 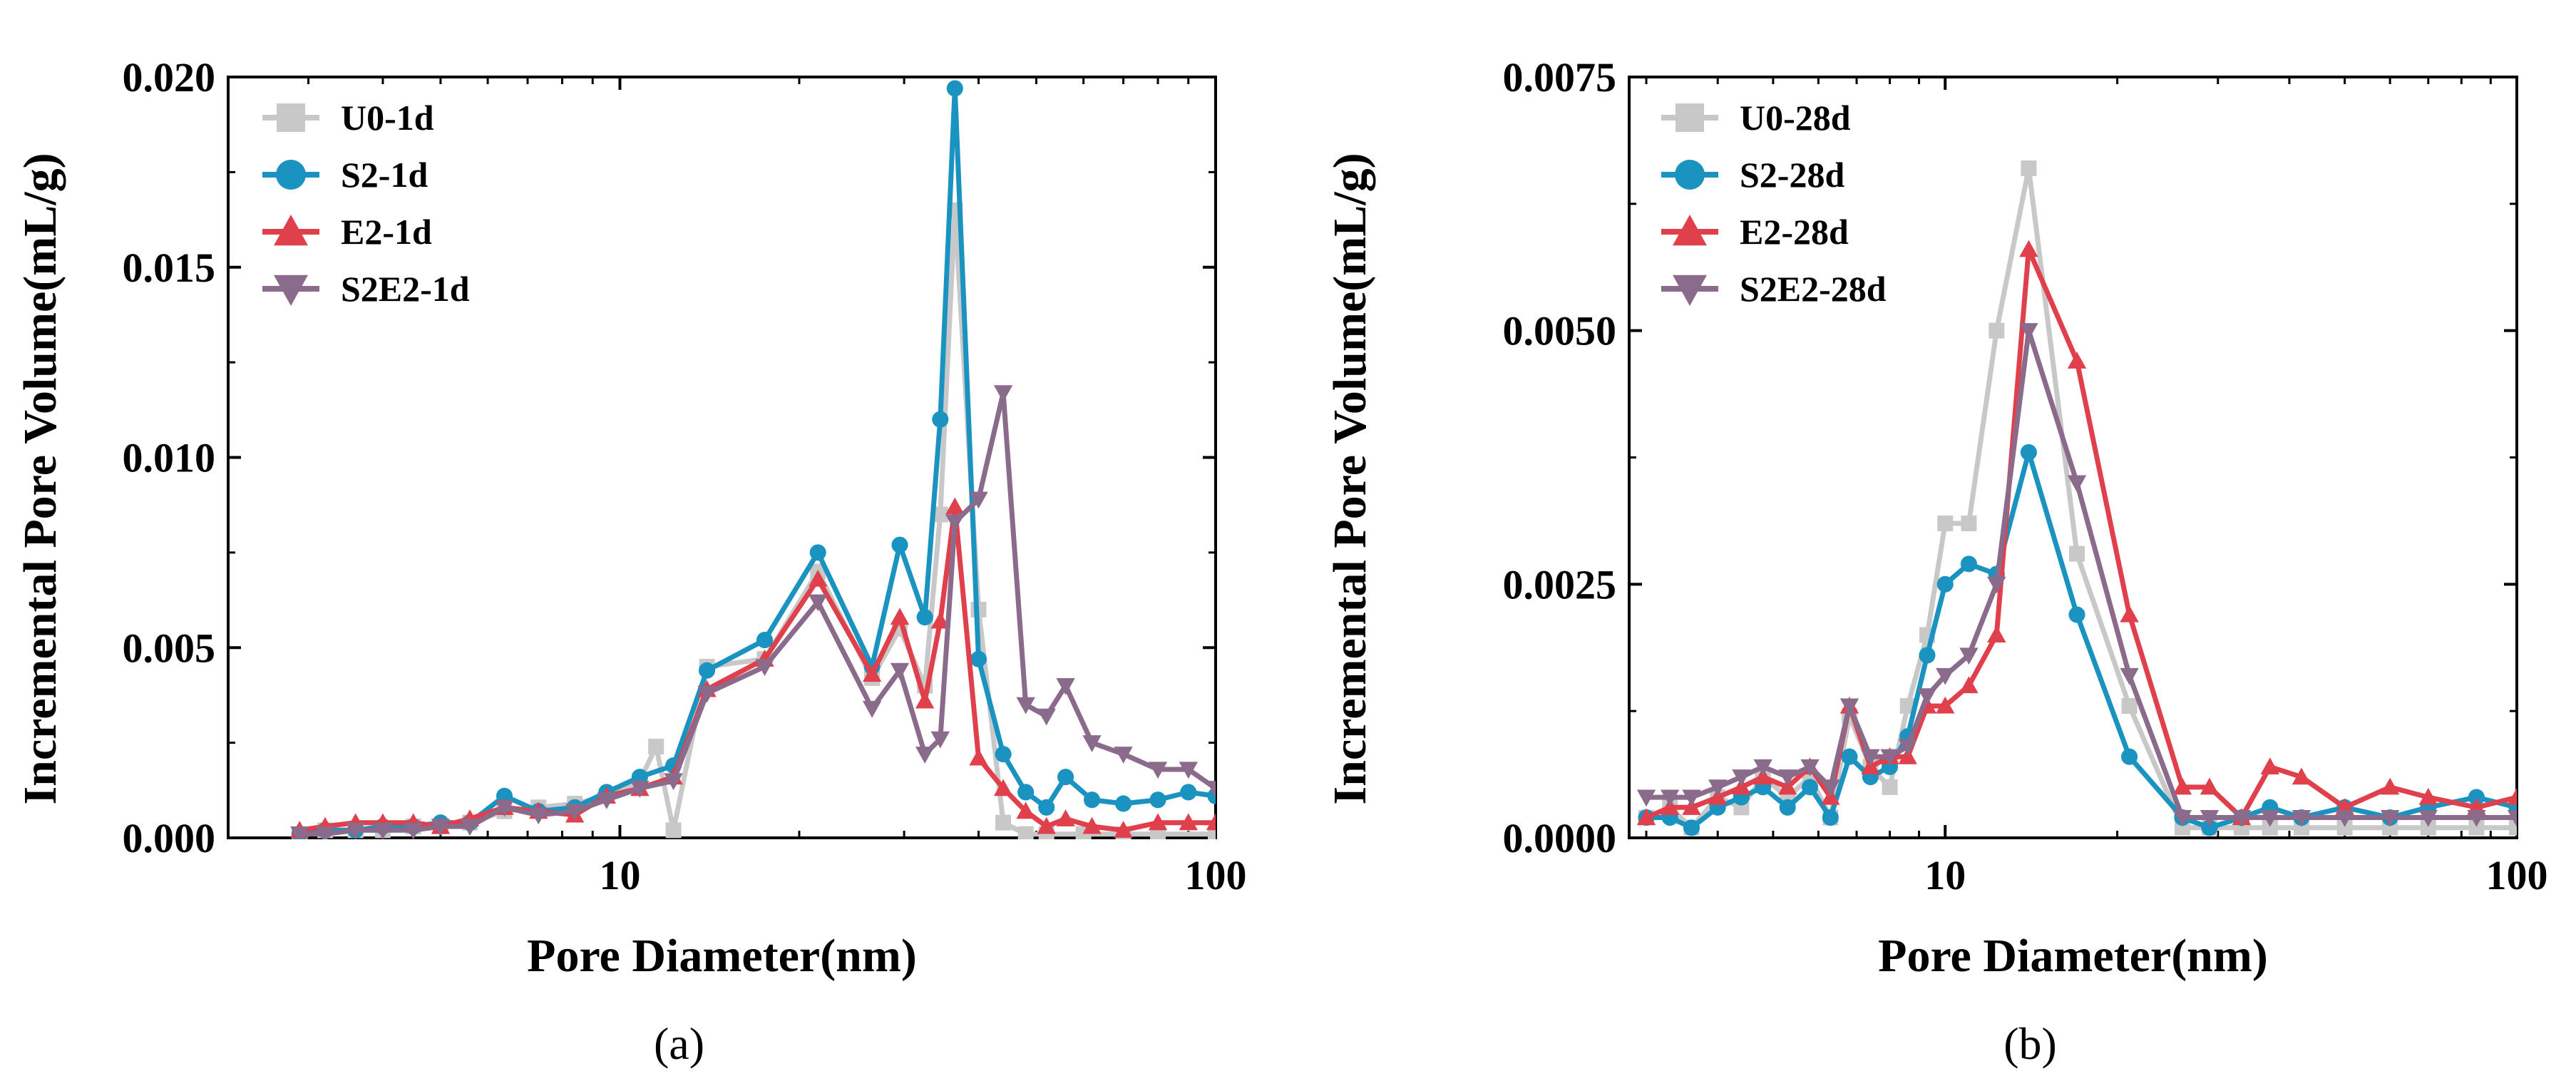 I want to click on legend-marker-U0-28d, so click(x=1690, y=118).